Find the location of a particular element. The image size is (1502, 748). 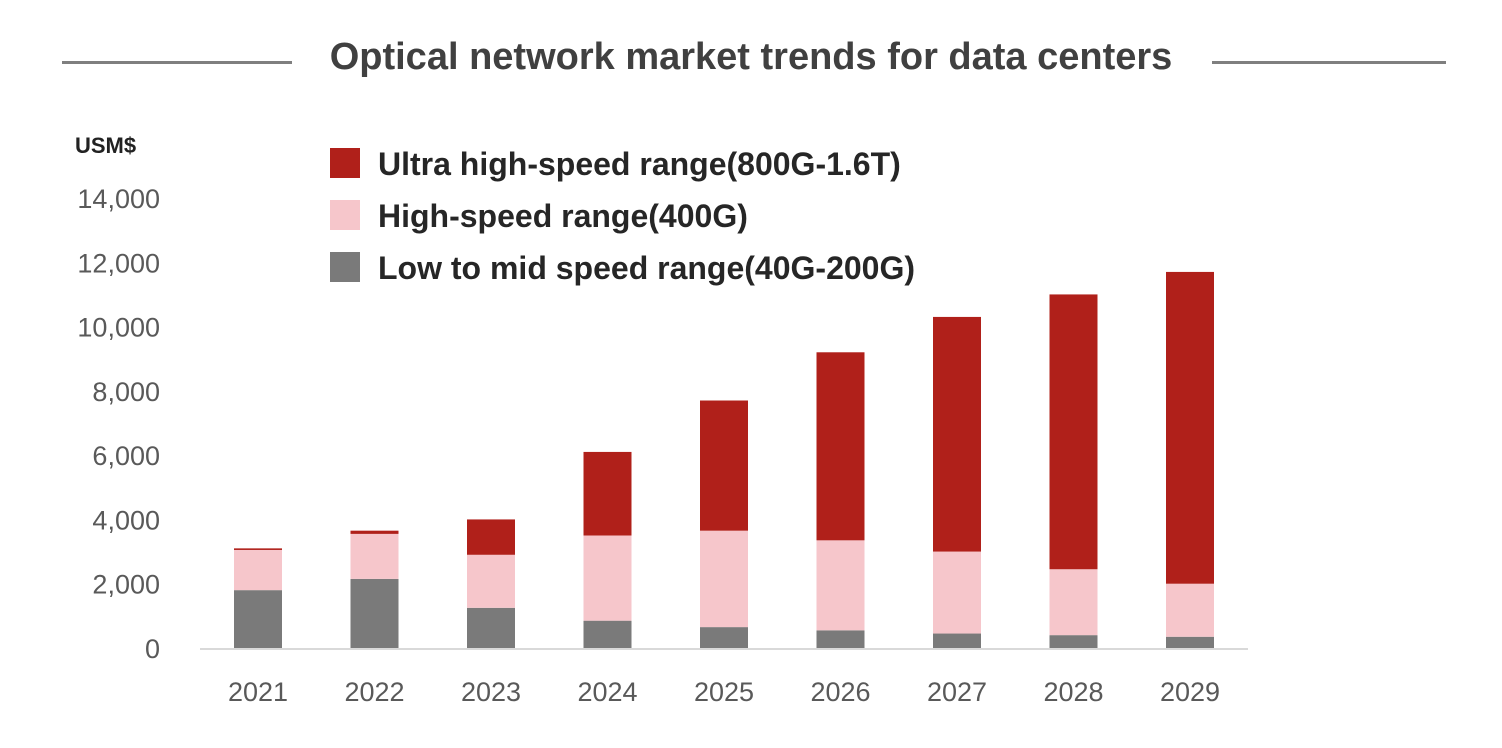

legend-label-1: High-speed range(400G) is located at coordinates (563, 216).